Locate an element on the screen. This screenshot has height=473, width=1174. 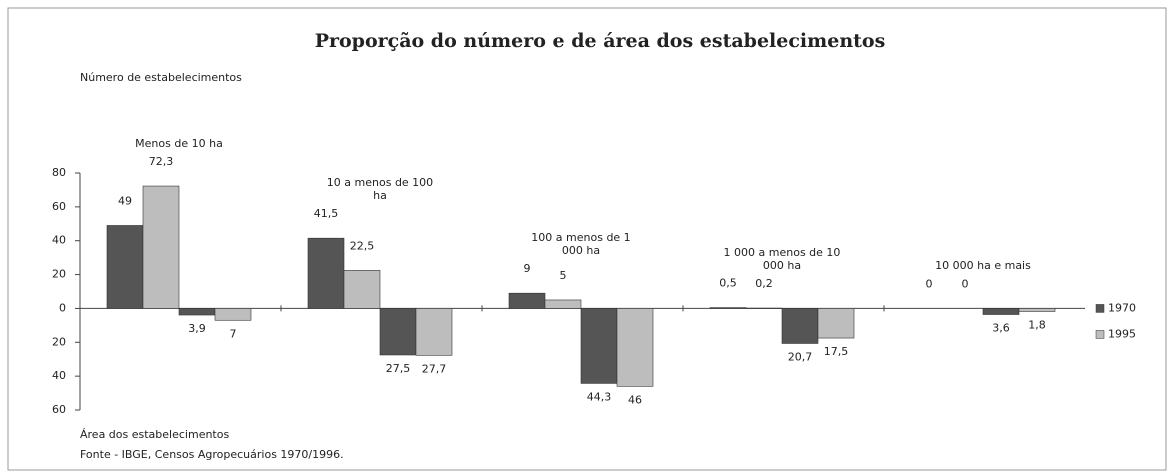
data-label: 27,7 is located at coordinates (434, 368).